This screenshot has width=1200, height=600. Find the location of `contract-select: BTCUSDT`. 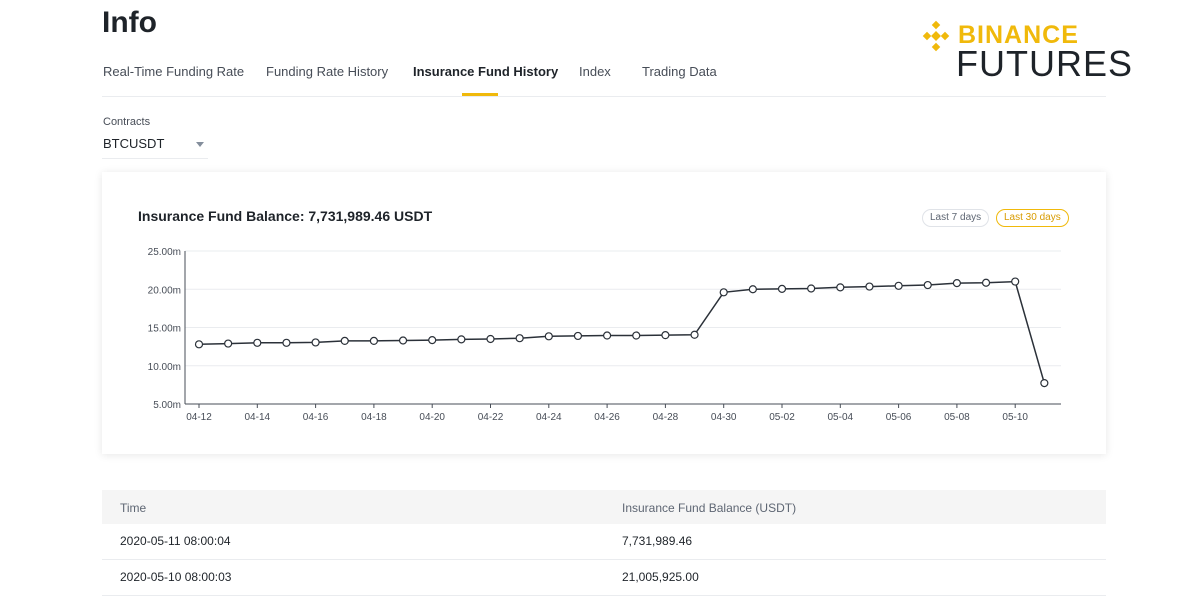

contract-select: BTCUSDT is located at coordinates (155, 145).